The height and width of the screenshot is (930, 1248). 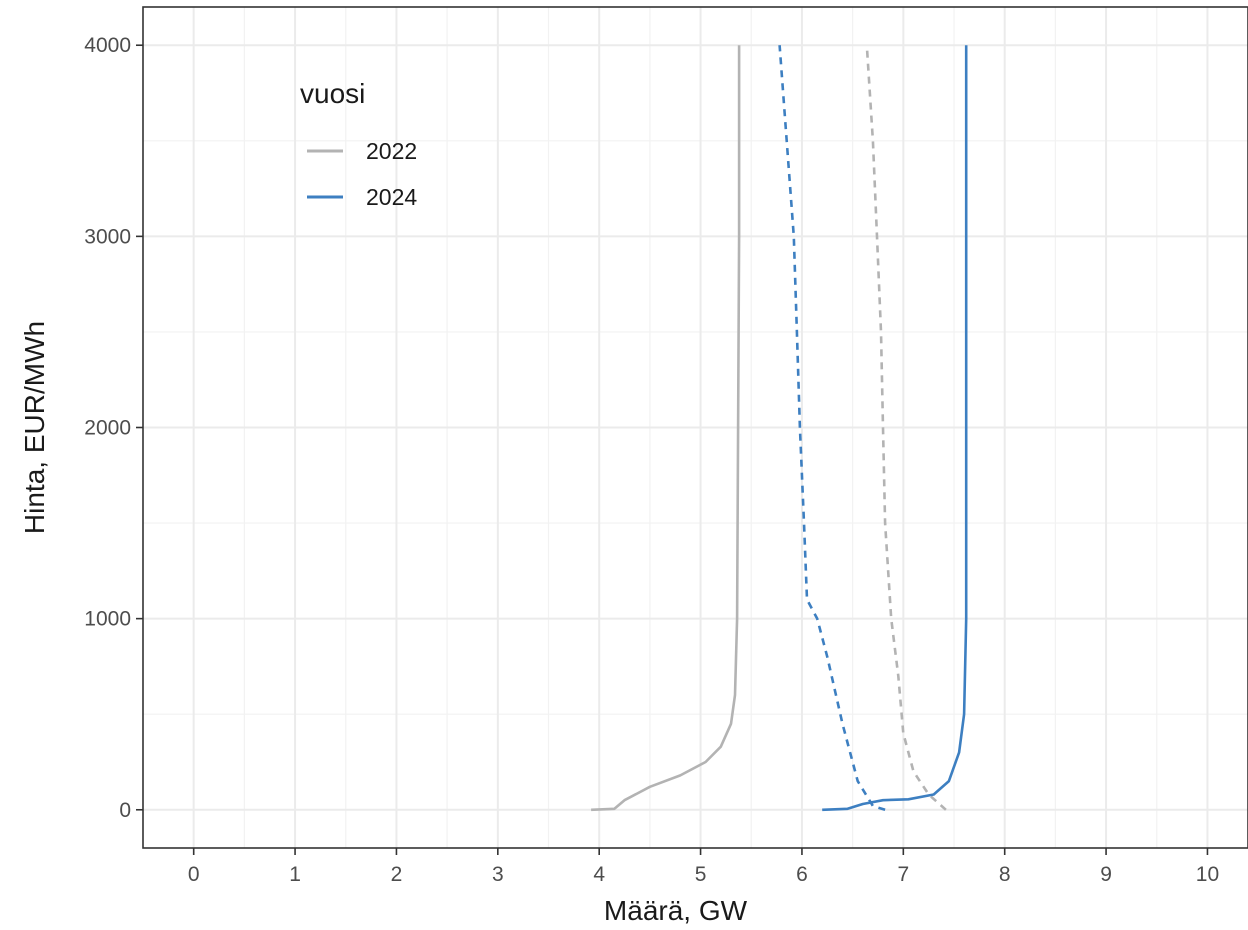 I want to click on series-line-2024-dashed, so click(x=832, y=428).